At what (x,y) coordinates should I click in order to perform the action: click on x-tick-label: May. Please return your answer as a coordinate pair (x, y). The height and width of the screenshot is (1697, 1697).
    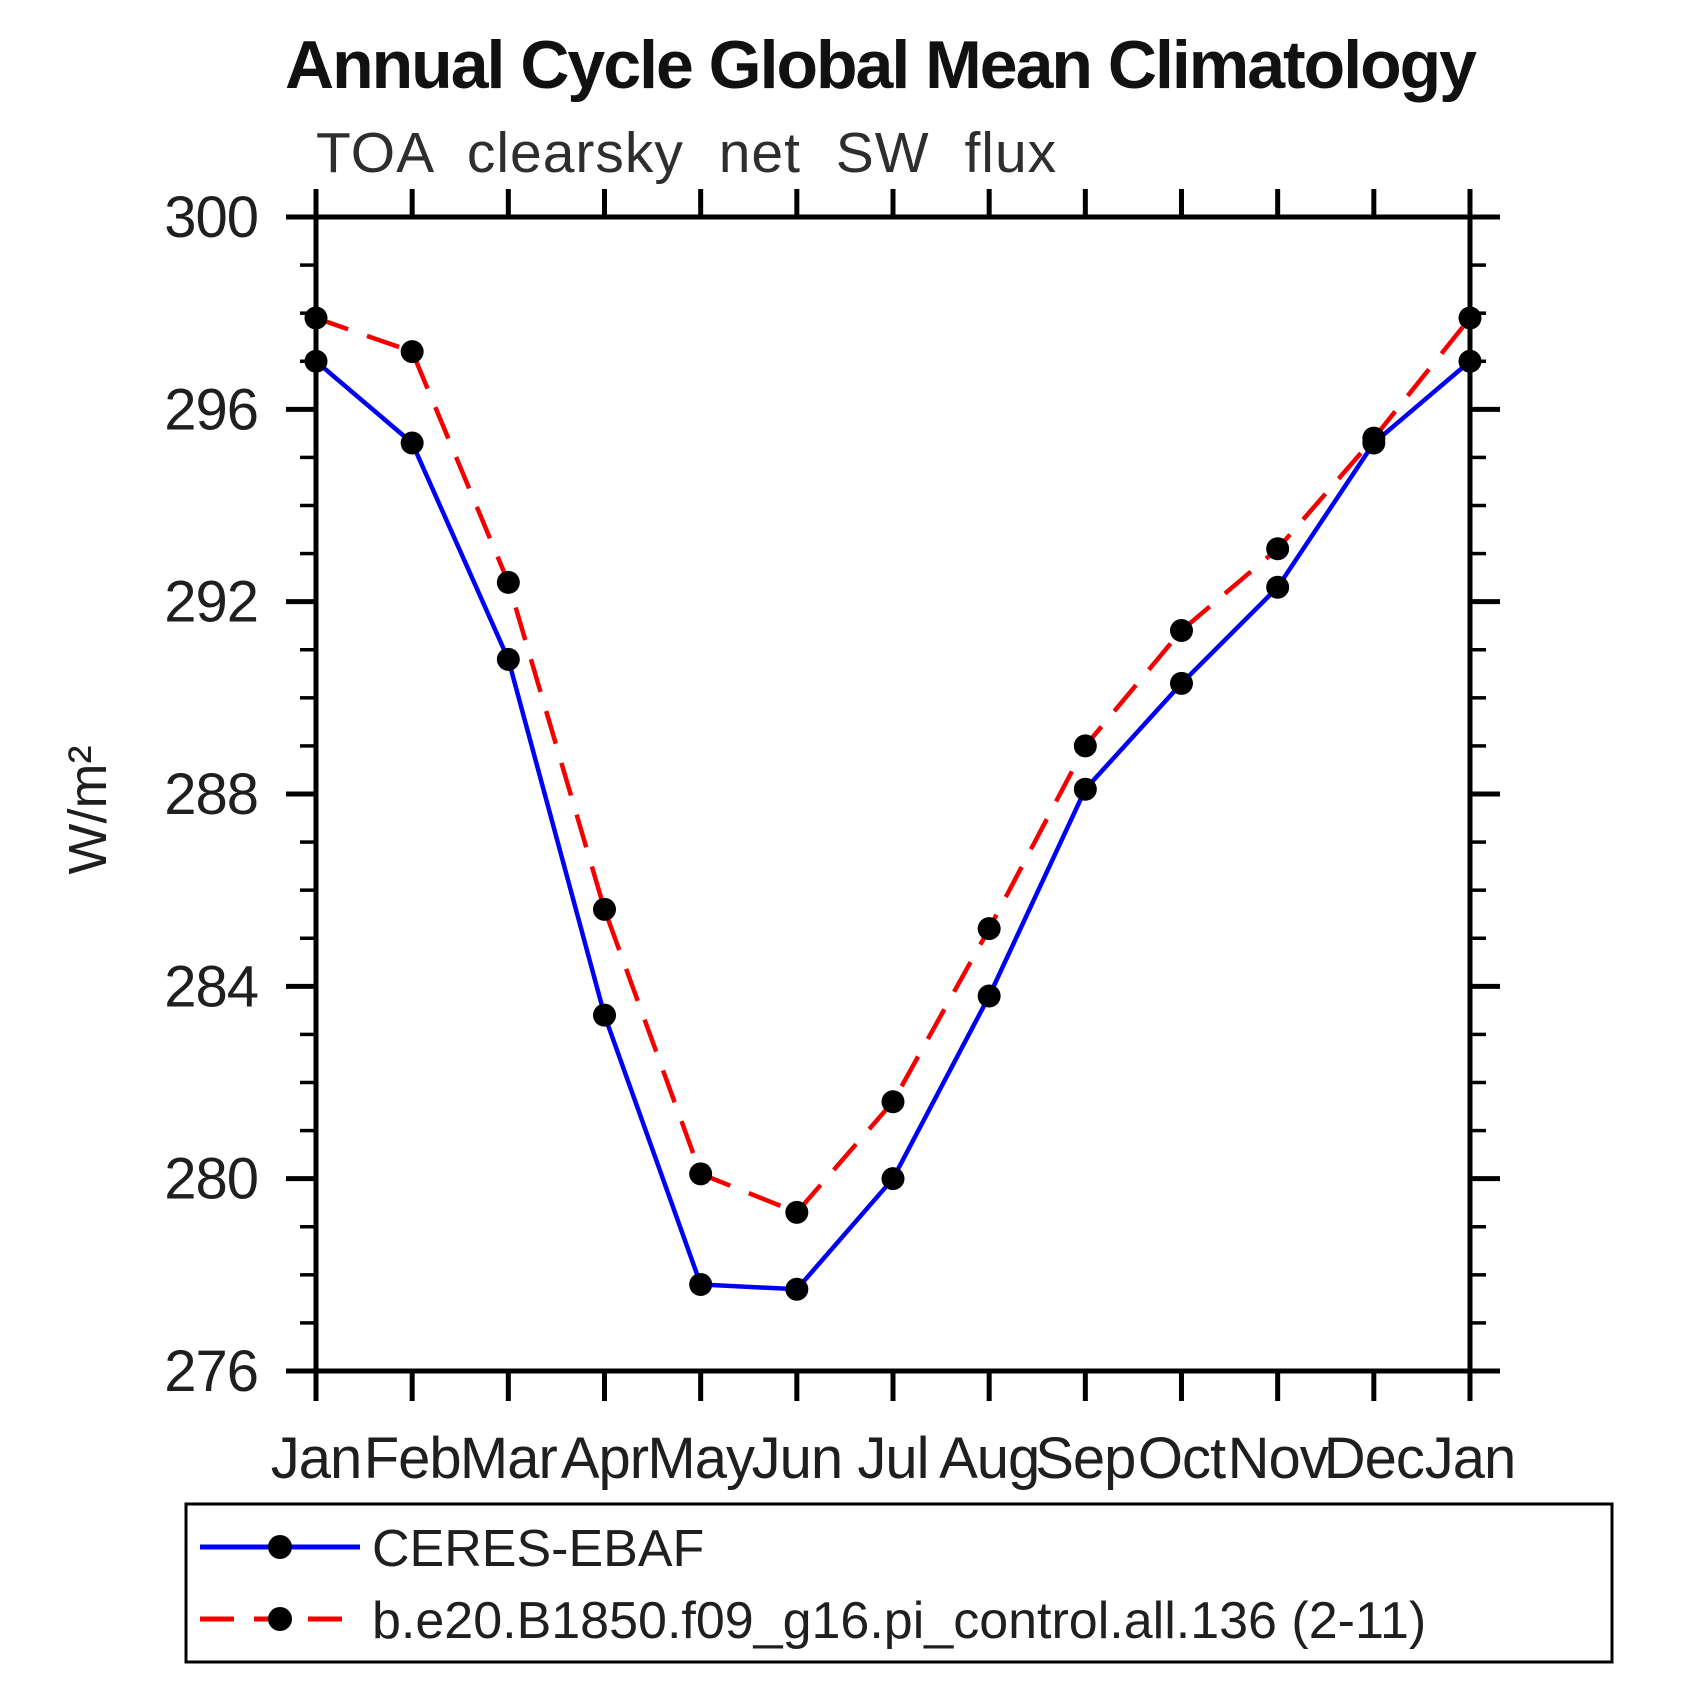
    Looking at the image, I should click on (701, 1458).